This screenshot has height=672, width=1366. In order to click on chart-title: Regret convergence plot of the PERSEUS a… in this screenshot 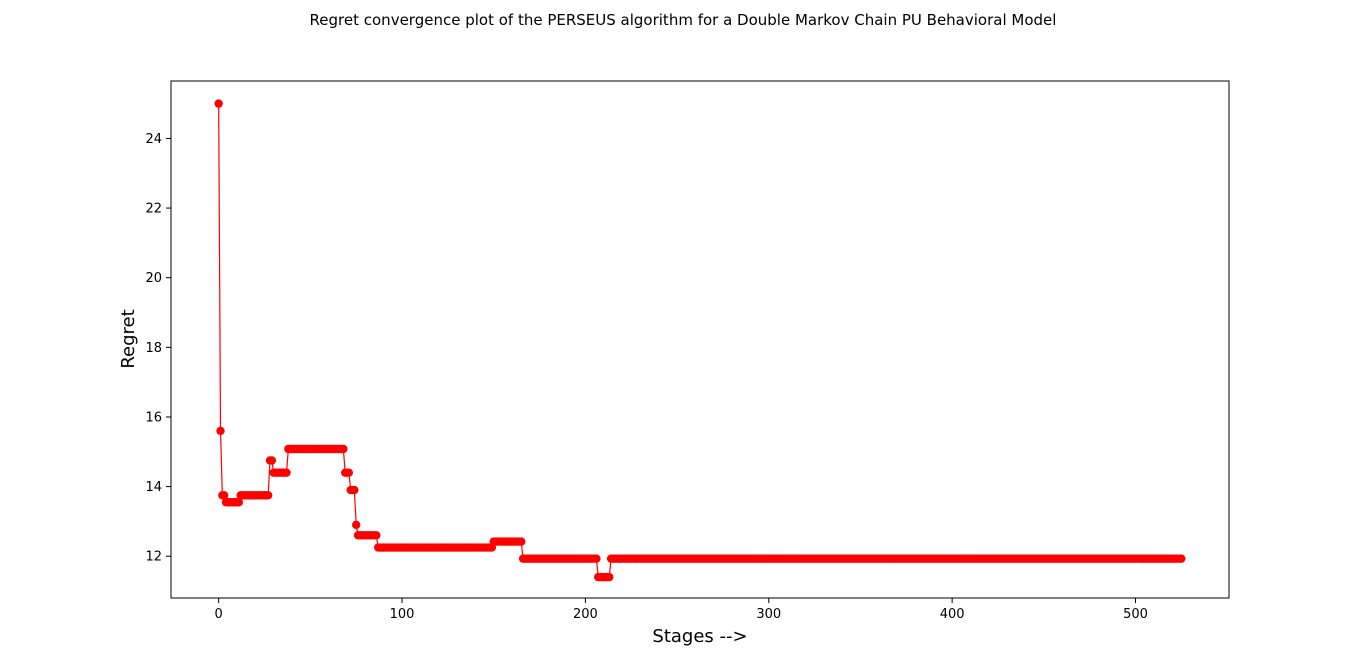, I will do `click(683, 20)`.